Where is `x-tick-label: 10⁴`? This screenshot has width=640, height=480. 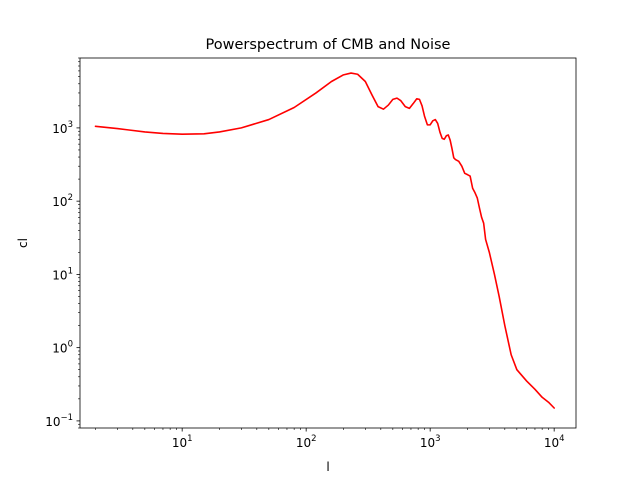 x-tick-label: 10⁴ is located at coordinates (554, 442).